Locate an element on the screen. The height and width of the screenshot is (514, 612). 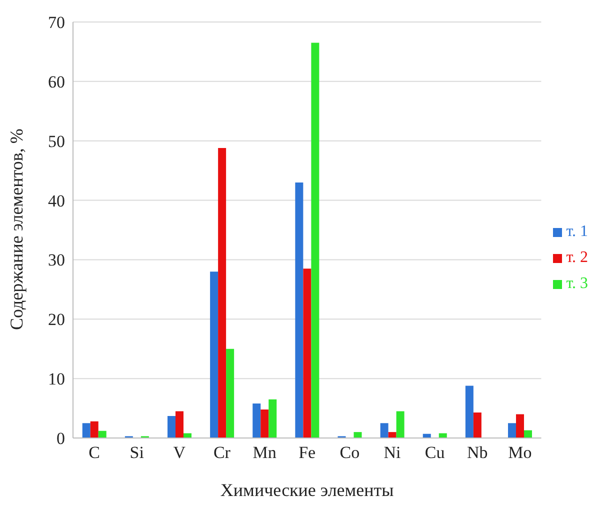
x-axis-title: Химические элементы is located at coordinates (307, 490).